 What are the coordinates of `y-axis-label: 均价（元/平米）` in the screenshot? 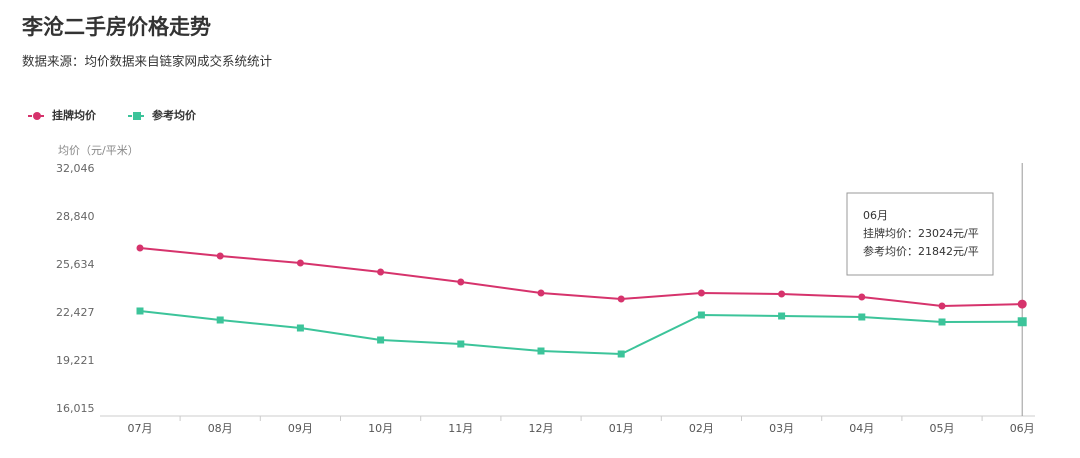 It's located at (98, 150).